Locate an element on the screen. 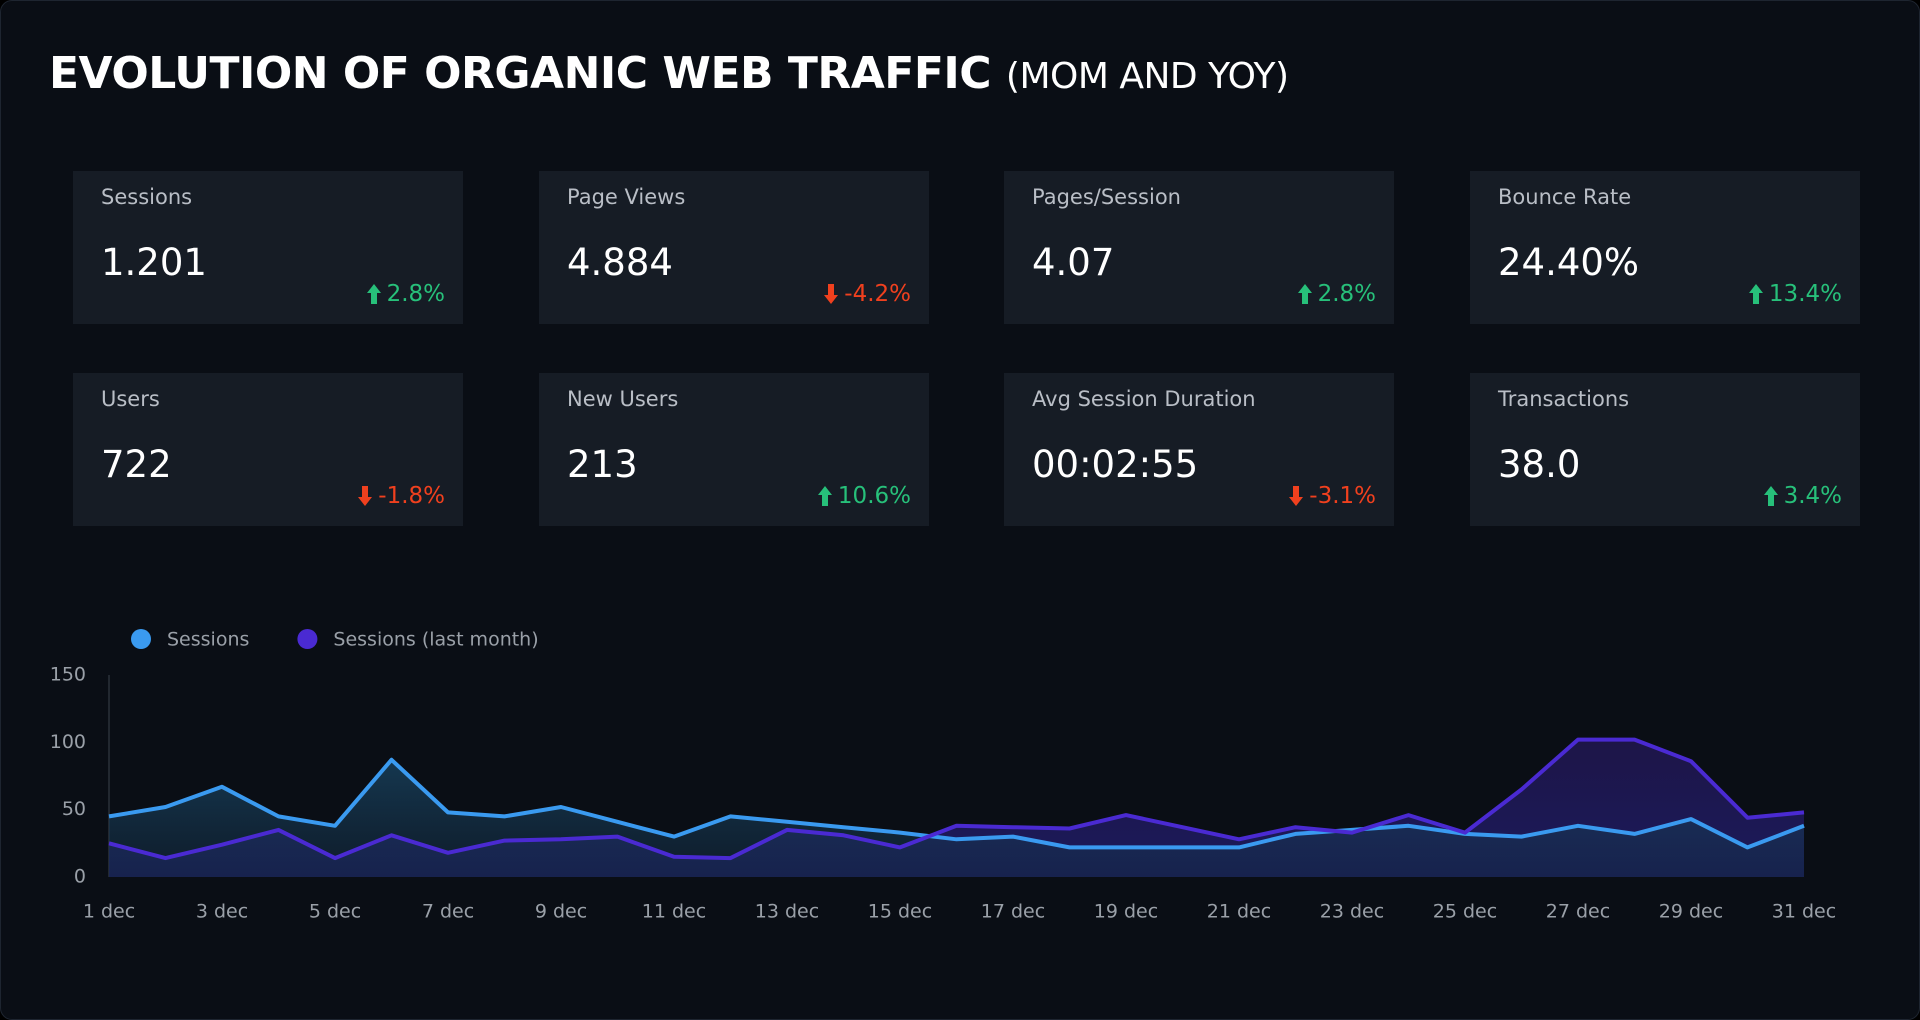 The height and width of the screenshot is (1020, 1920). kpi-label: Transactions is located at coordinates (1564, 399).